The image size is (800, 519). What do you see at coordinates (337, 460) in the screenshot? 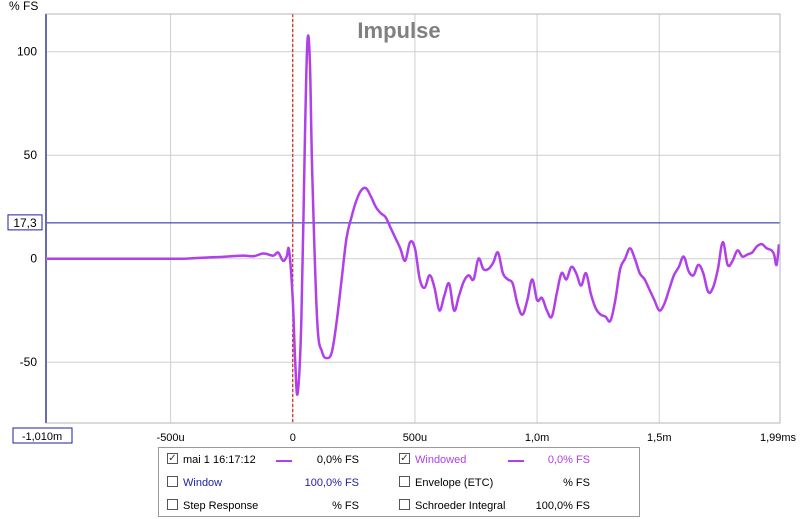
I see `mai-1-16-17-12-value: 0,0% FS` at bounding box center [337, 460].